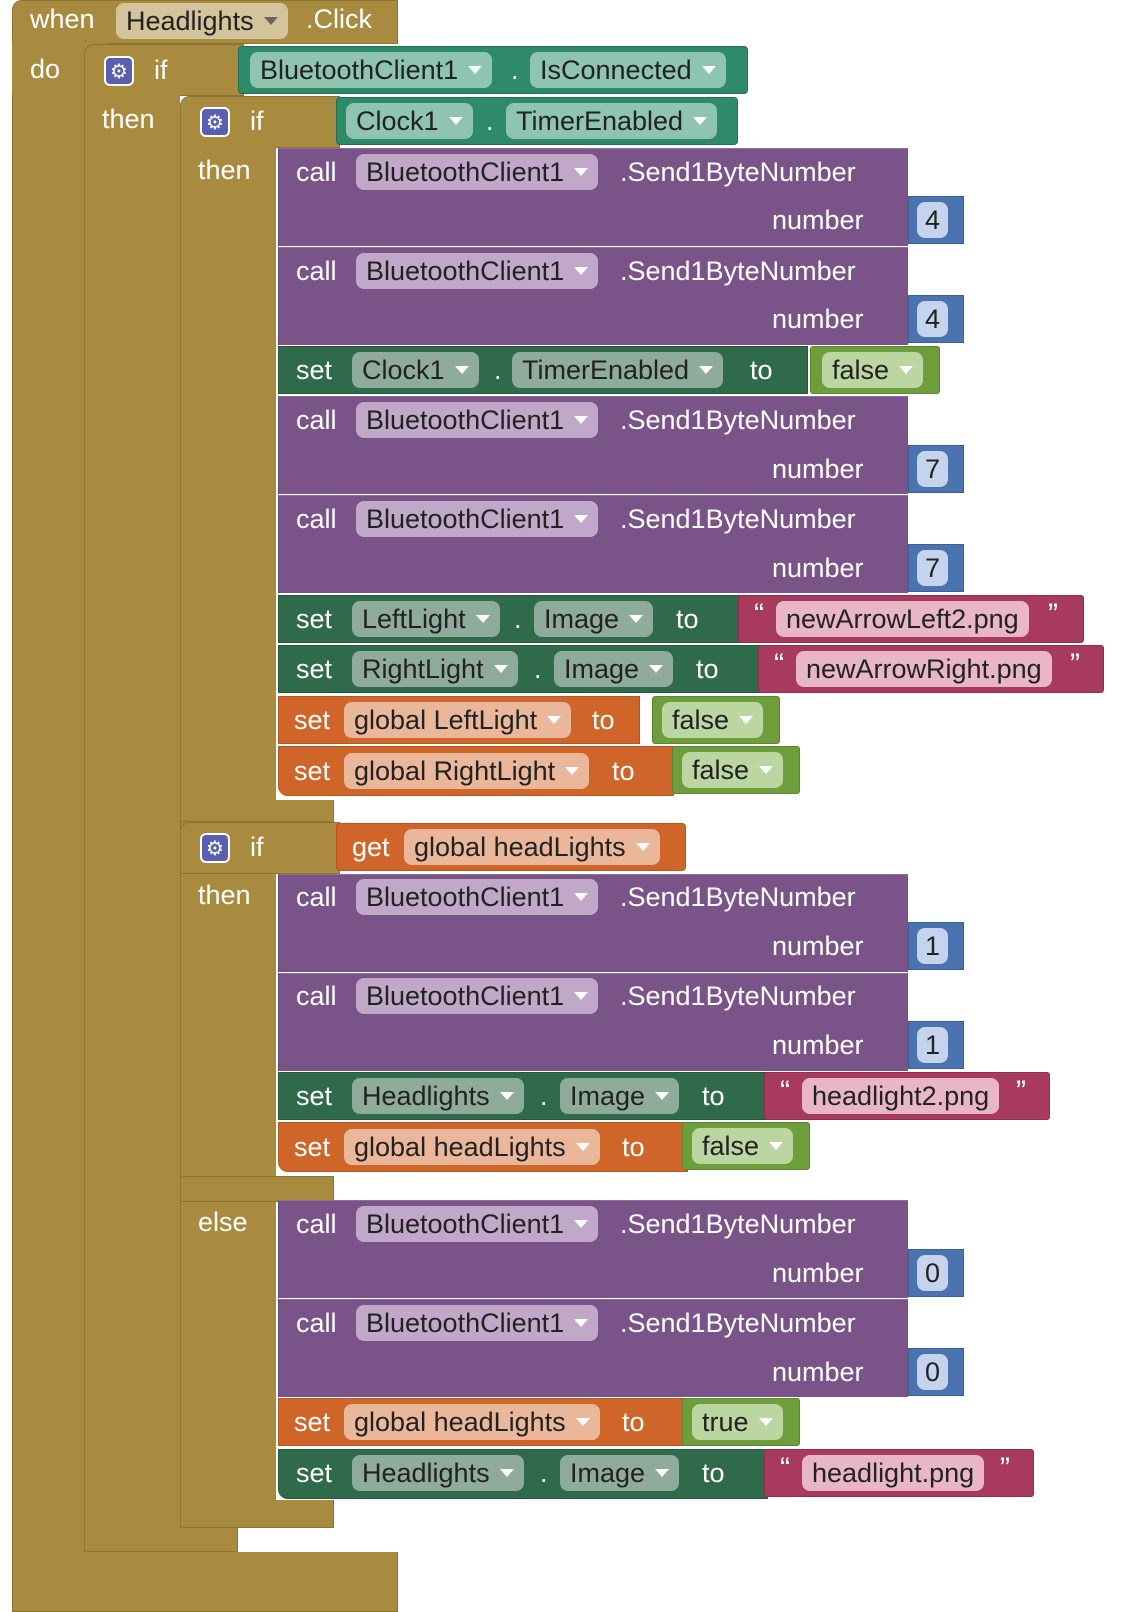 The image size is (1144, 1612). Describe the element at coordinates (628, 70) in the screenshot. I see `property-dropdown: IsConnected` at that location.